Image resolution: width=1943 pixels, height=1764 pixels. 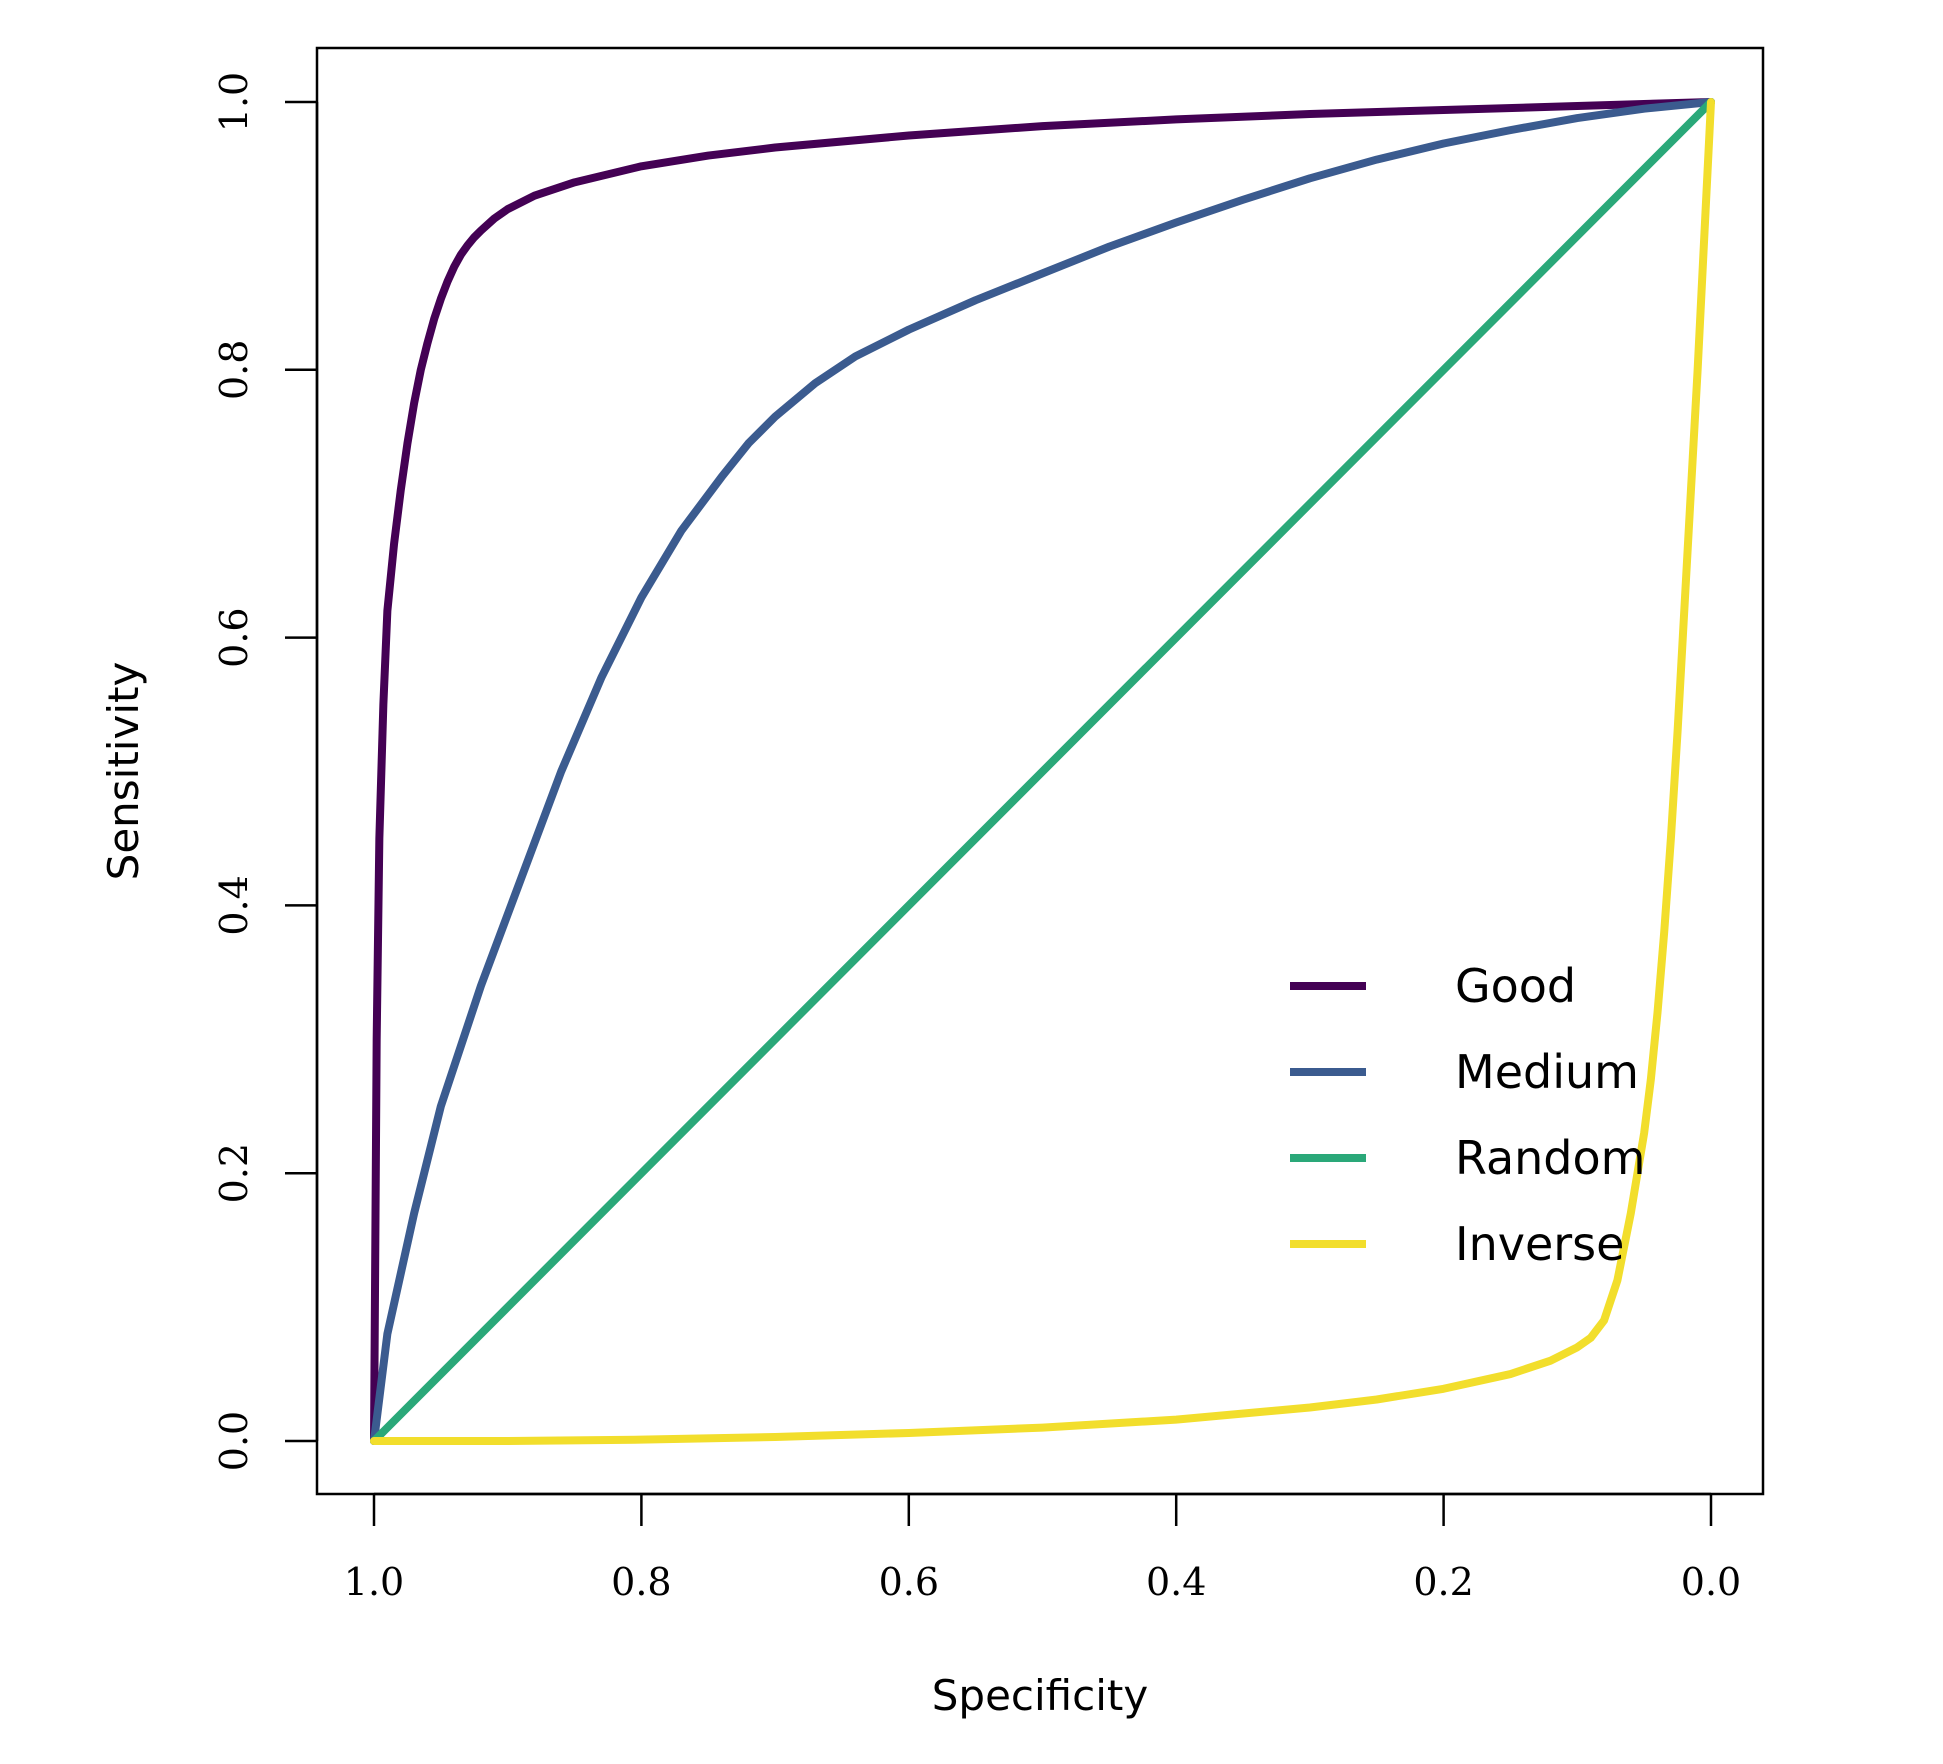 I want to click on legend-label: Medium, so click(x=1547, y=1072).